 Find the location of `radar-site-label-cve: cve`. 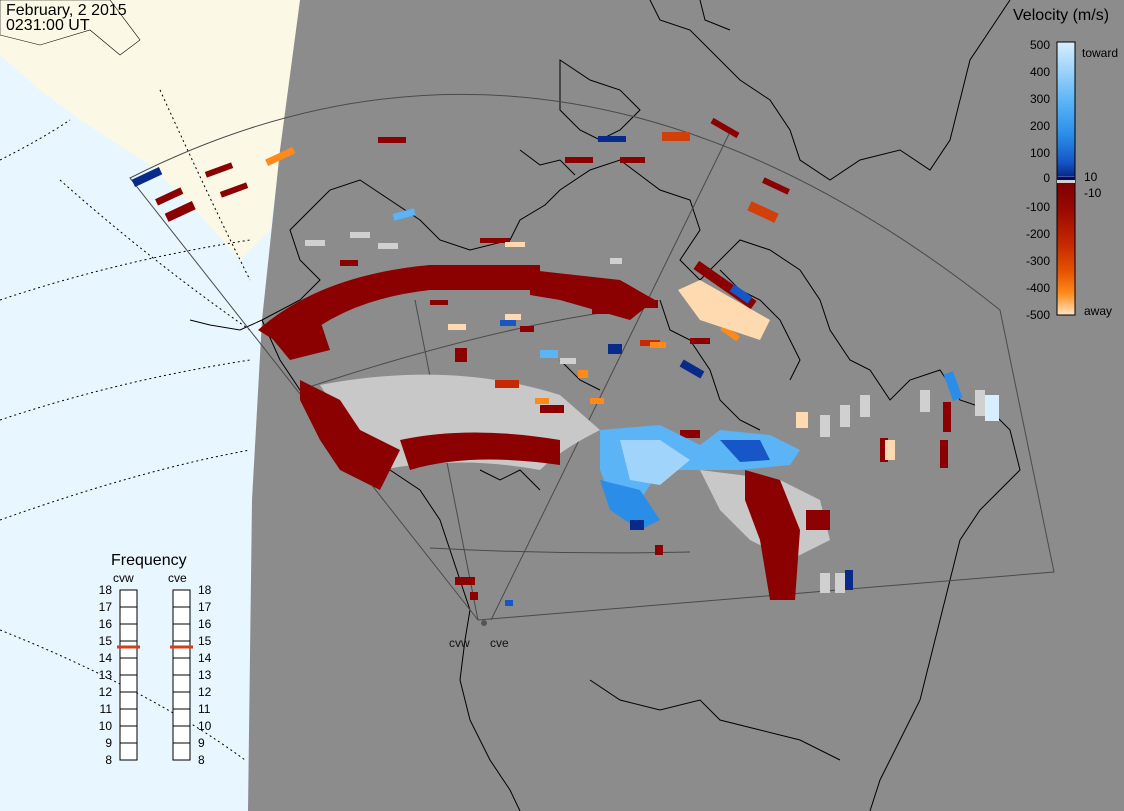

radar-site-label-cve: cve is located at coordinates (499, 643).